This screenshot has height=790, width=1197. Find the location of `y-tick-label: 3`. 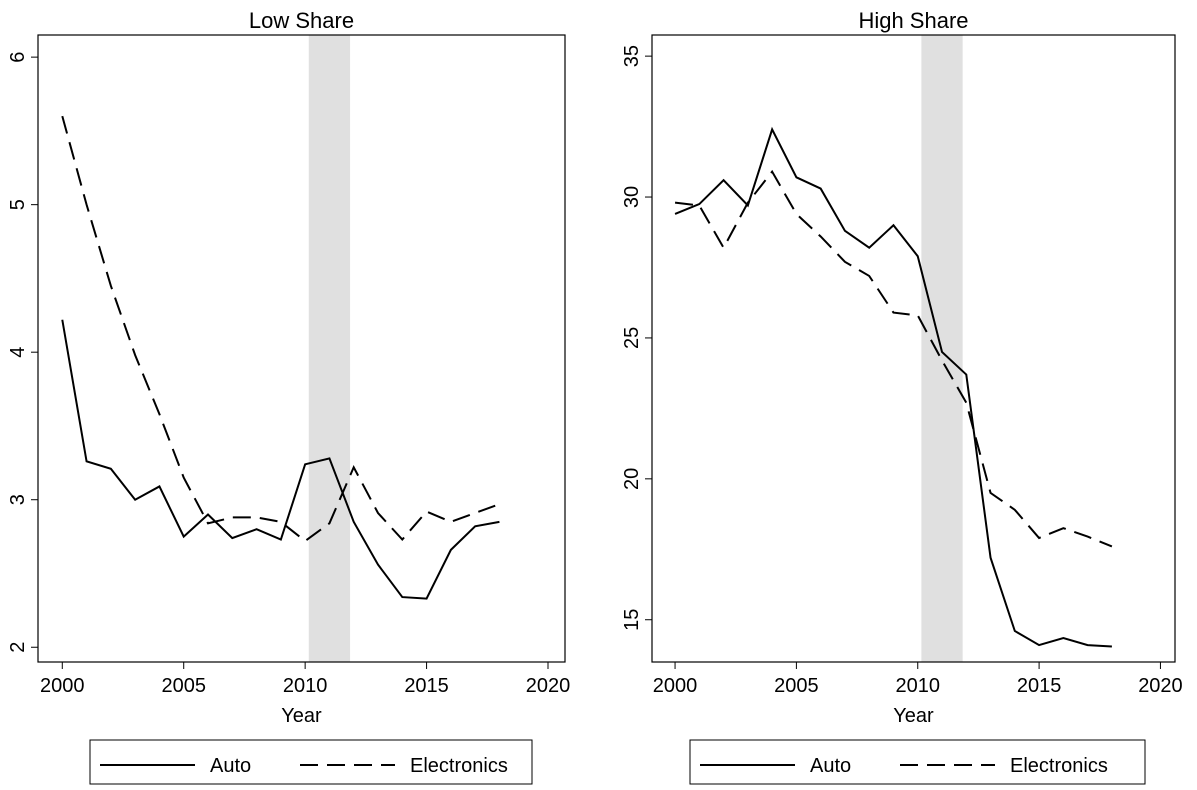

y-tick-label: 3 is located at coordinates (18, 499).